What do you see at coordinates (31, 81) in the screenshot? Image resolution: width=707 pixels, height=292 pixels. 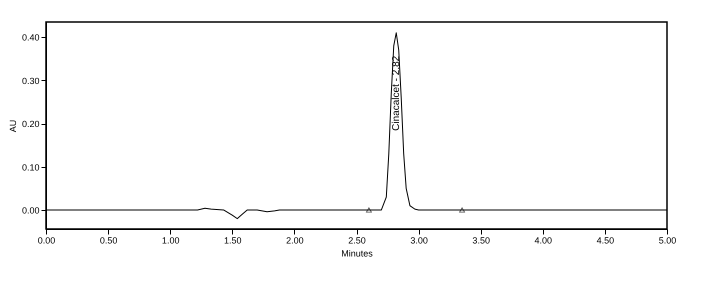 I see `y-tick-label: 0.30` at bounding box center [31, 81].